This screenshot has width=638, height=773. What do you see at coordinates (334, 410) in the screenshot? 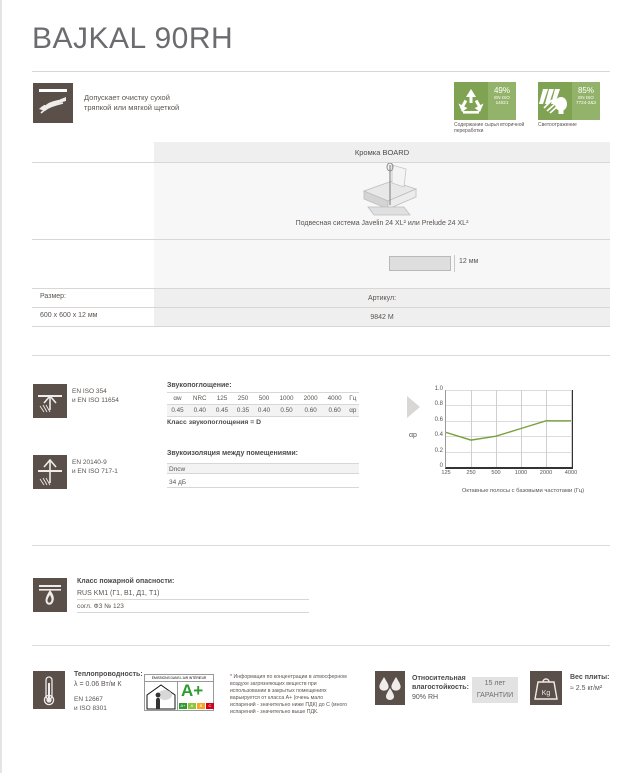
I see `cell-value: 0.60` at bounding box center [334, 410].